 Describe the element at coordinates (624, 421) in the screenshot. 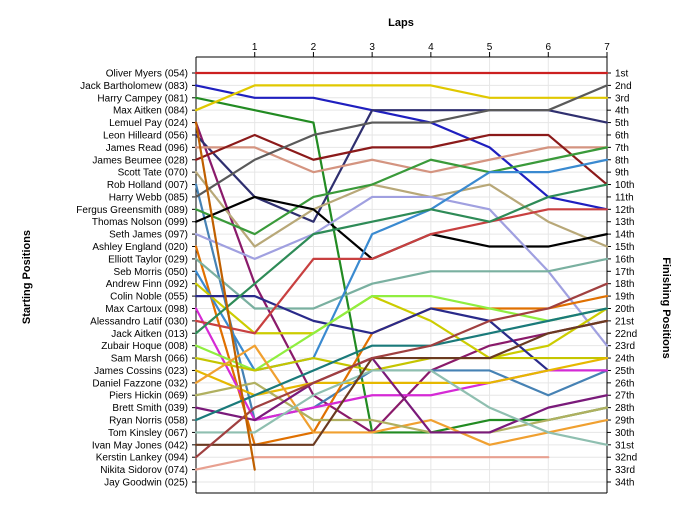

I see `finishing-position-label: 29th` at that location.